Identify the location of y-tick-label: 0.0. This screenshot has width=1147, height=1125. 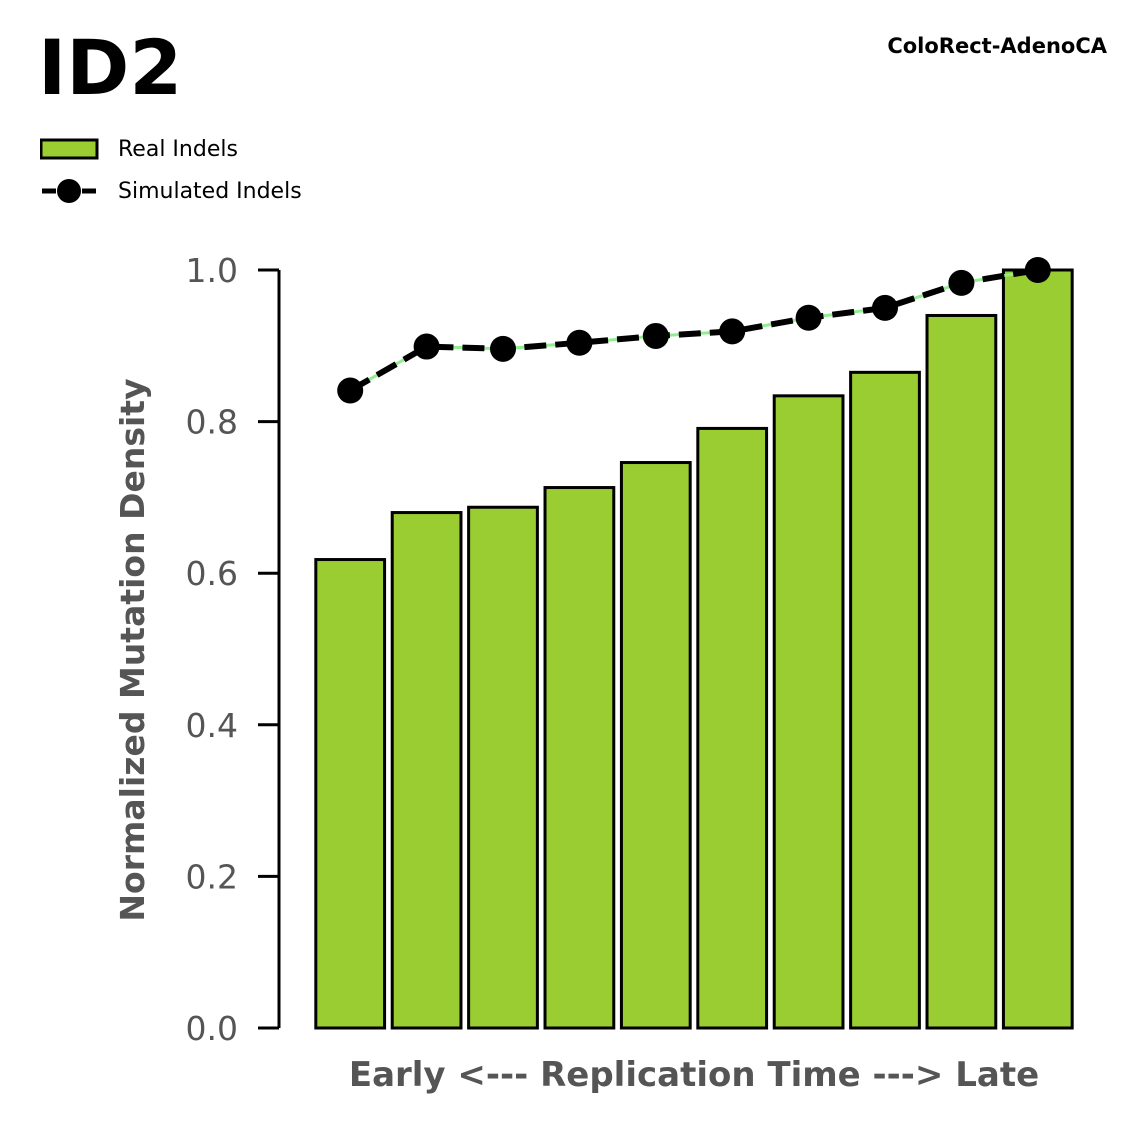
(212, 1028).